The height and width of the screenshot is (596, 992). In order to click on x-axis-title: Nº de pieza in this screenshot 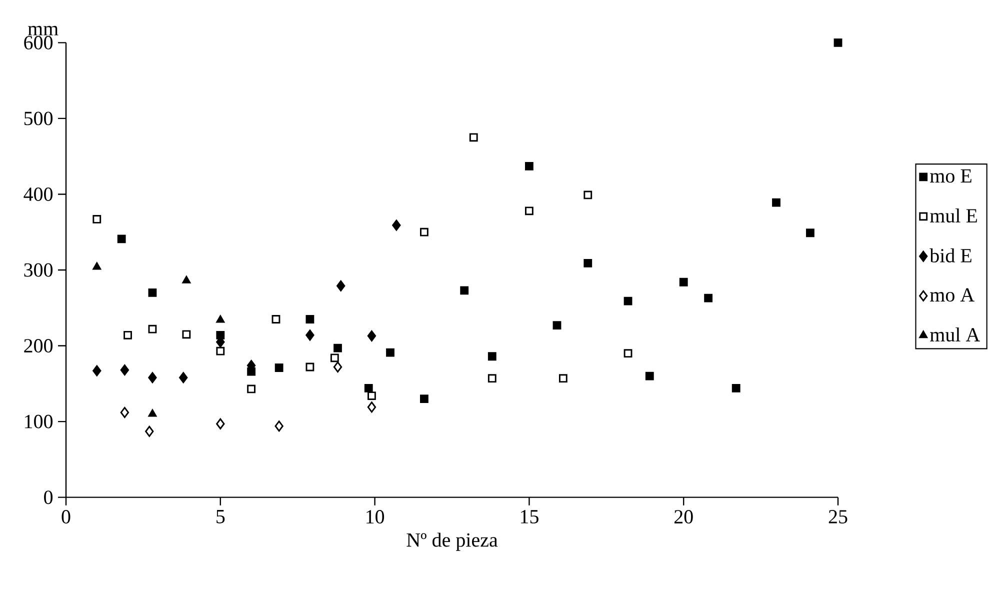, I will do `click(452, 541)`.